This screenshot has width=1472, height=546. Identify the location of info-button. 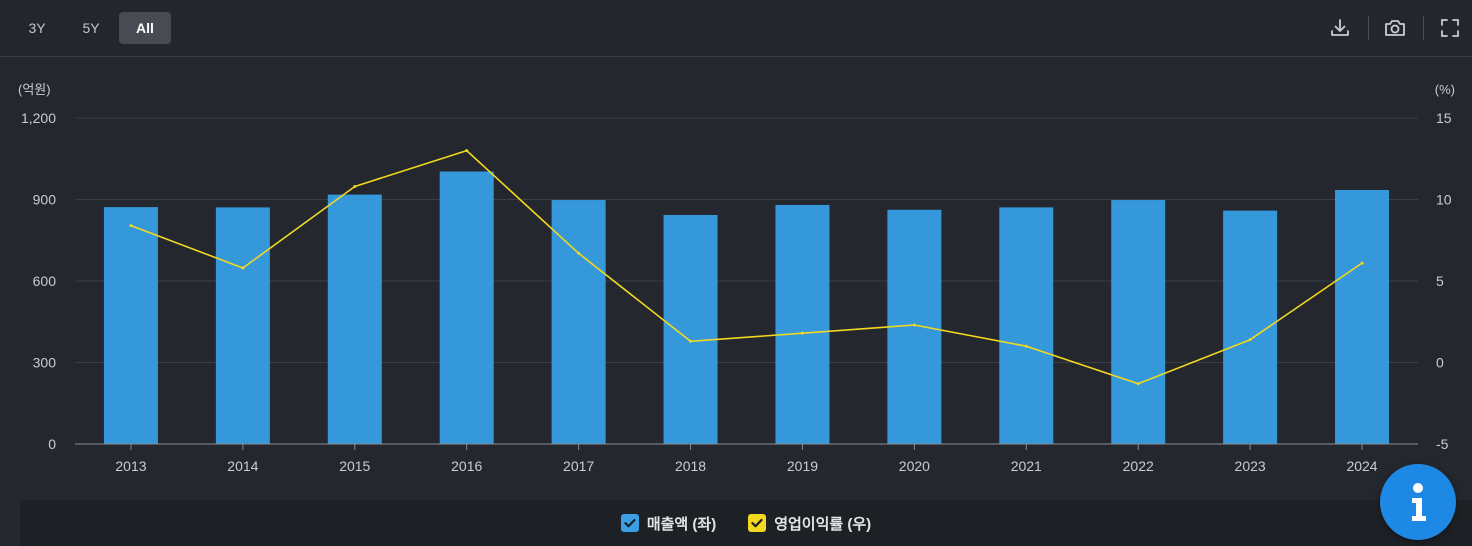
(1418, 502).